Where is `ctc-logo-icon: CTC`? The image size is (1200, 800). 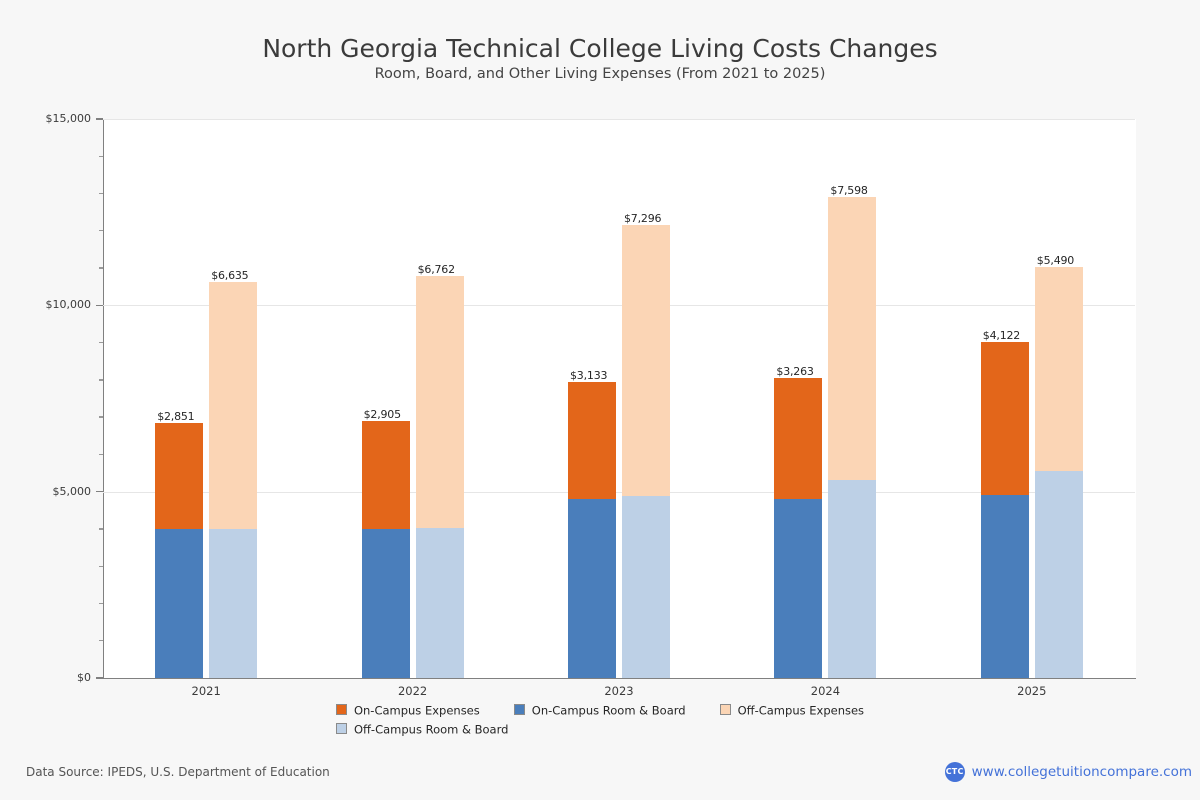
ctc-logo-icon: CTC is located at coordinates (954, 772).